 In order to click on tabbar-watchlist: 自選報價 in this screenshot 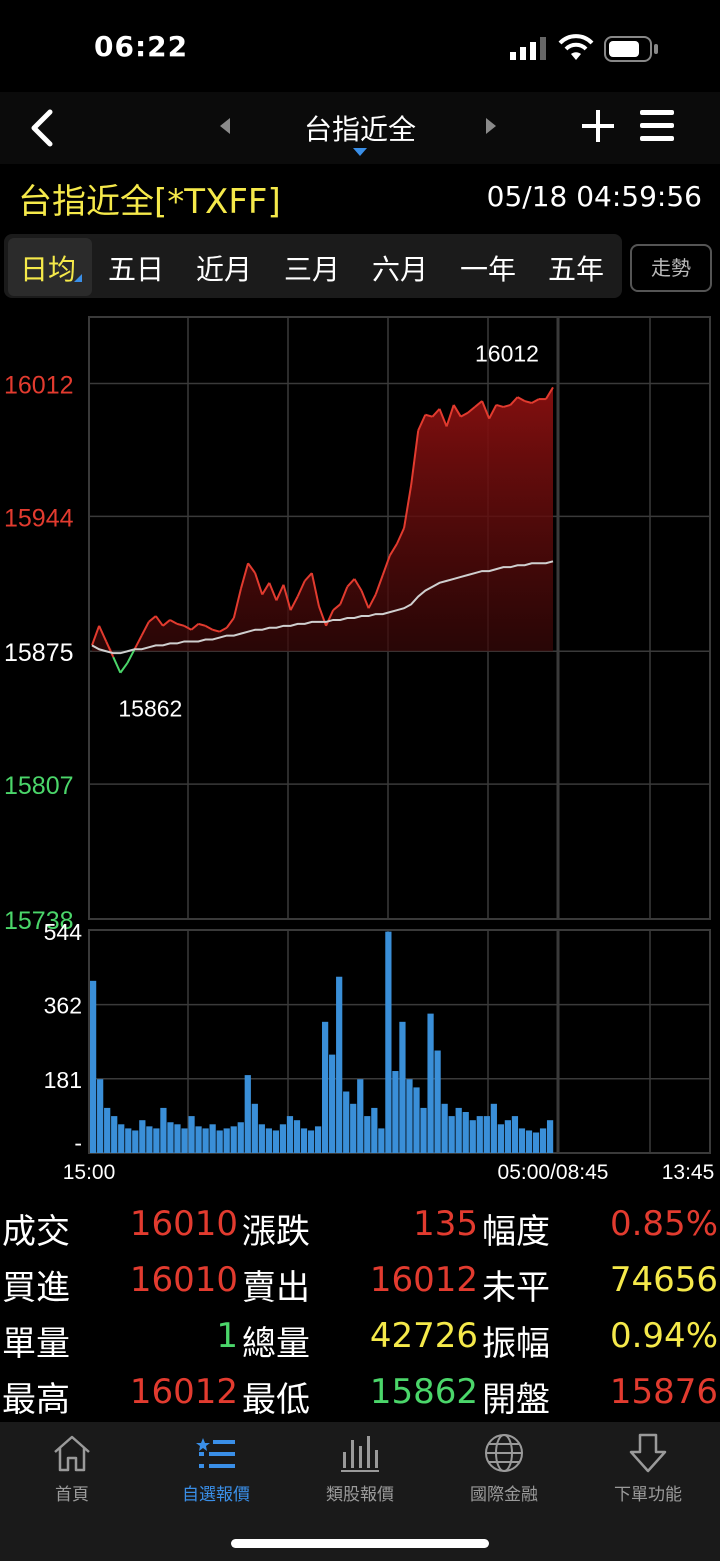, I will do `click(216, 1468)`.